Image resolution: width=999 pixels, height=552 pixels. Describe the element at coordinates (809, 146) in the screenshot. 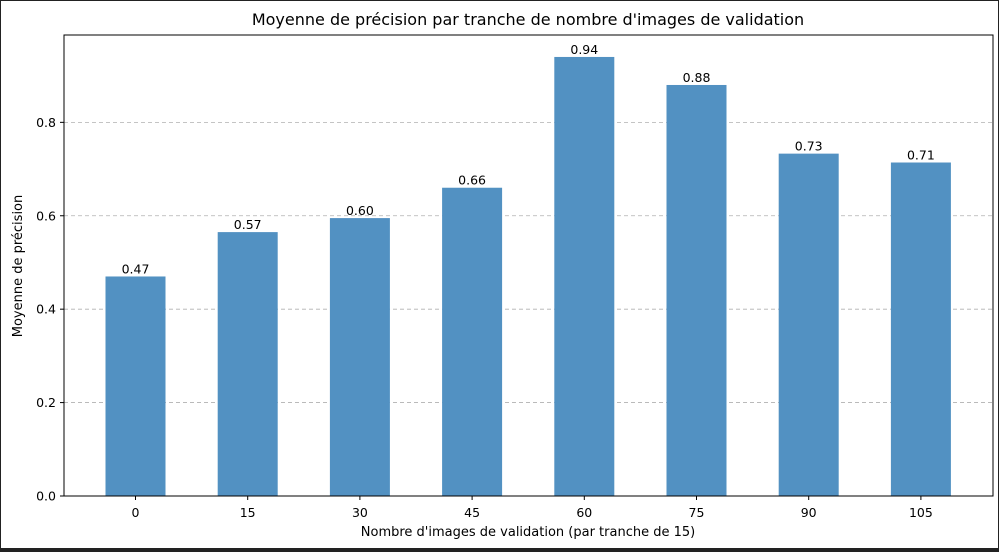

I see `bar-value-label: 0.73` at that location.